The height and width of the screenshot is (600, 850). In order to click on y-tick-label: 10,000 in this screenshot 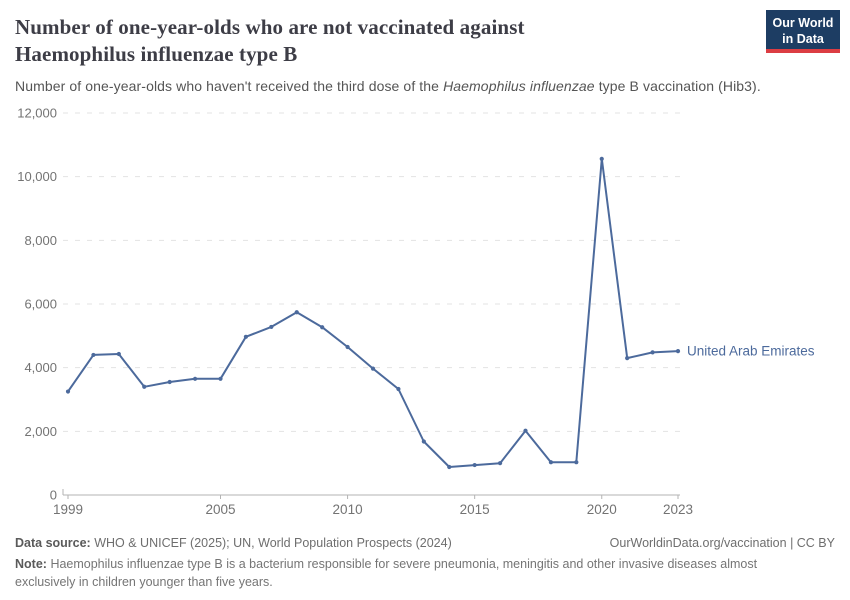, I will do `click(37, 176)`.